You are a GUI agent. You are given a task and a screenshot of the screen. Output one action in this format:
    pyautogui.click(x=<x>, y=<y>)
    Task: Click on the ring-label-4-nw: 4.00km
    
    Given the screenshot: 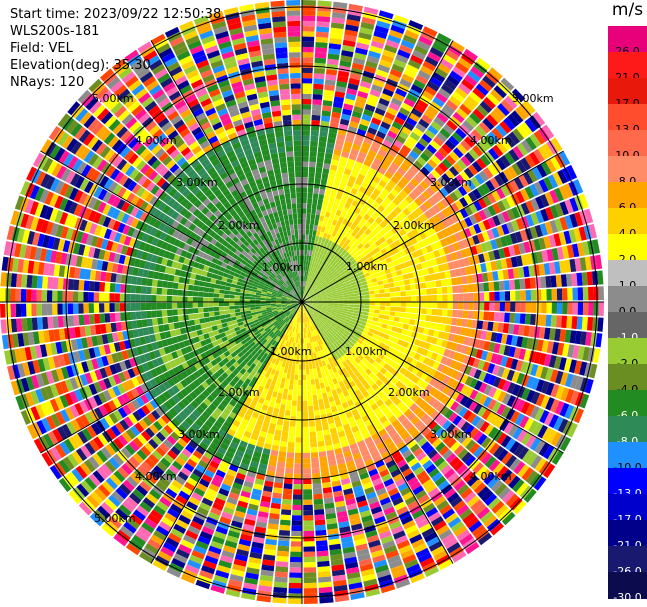 What is the action you would take?
    pyautogui.click(x=156, y=140)
    